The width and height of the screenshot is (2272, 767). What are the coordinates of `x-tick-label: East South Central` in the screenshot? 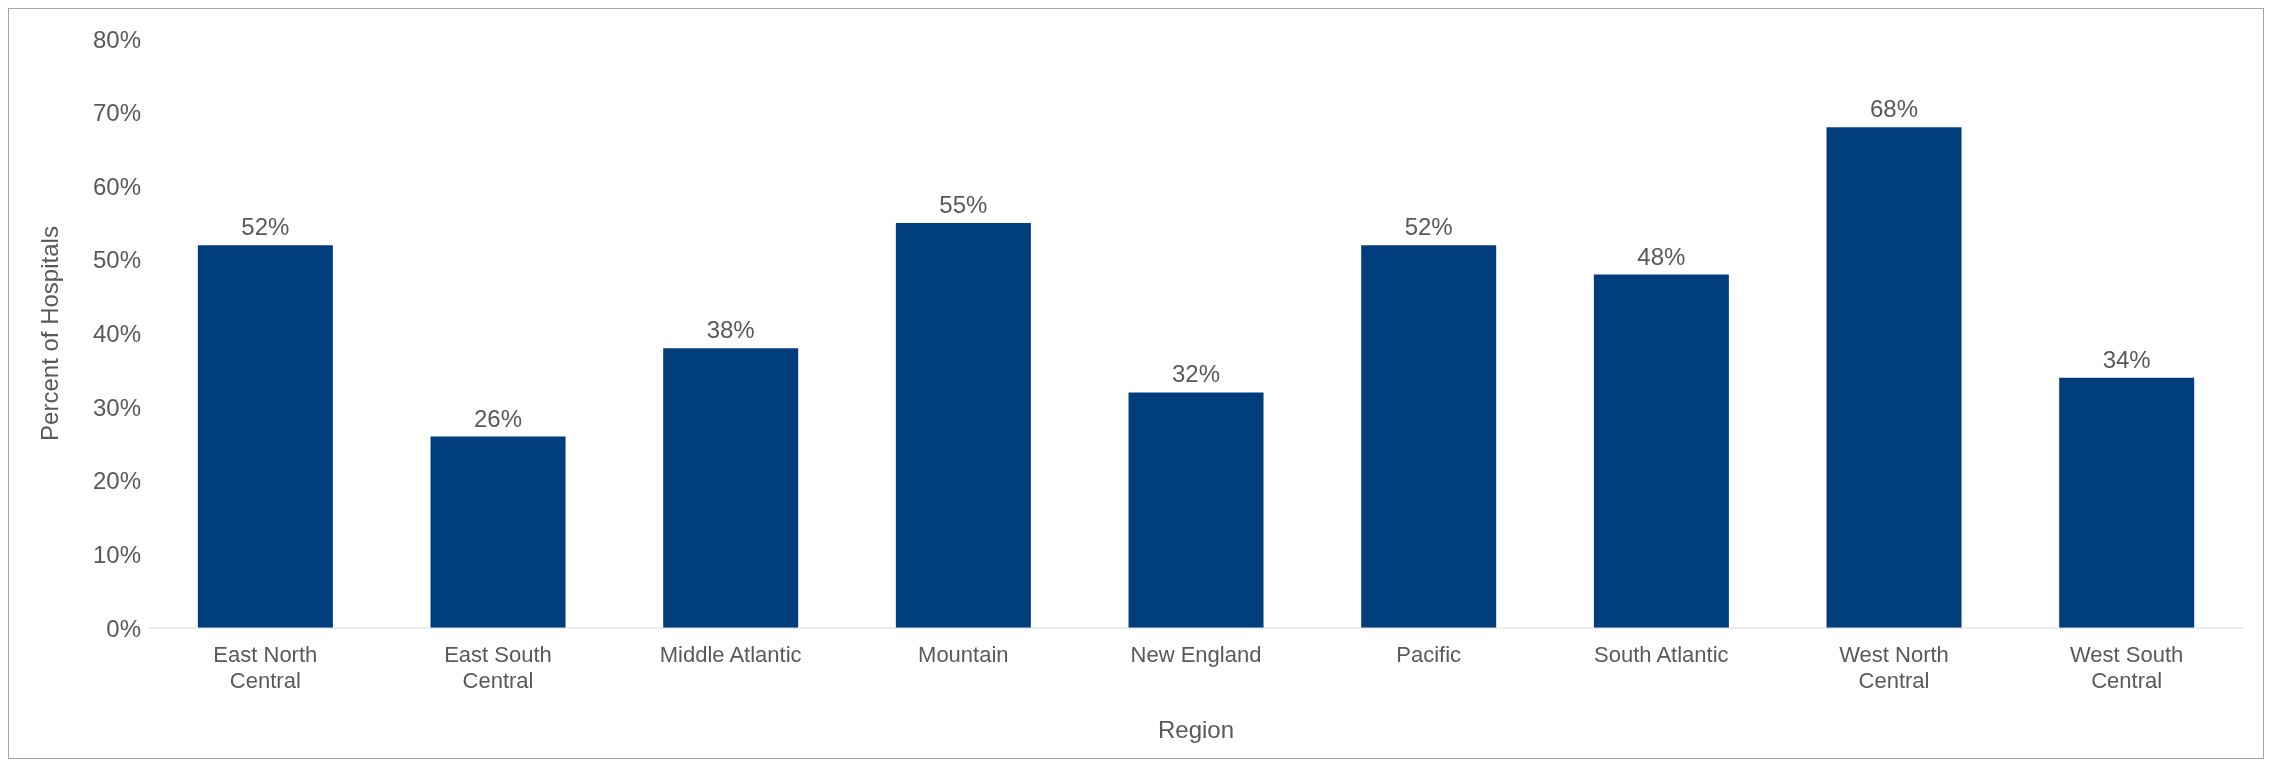 It's located at (498, 667).